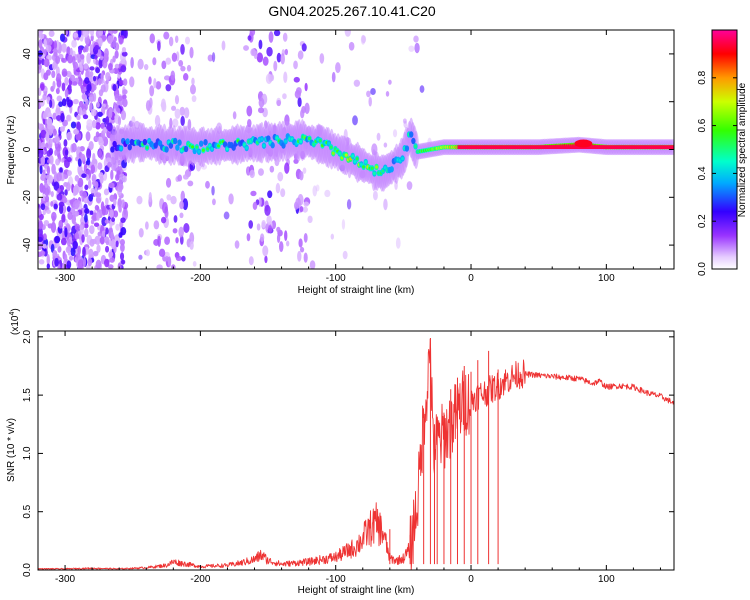  Describe the element at coordinates (724, 149) in the screenshot. I see `colorbar-frame` at that location.